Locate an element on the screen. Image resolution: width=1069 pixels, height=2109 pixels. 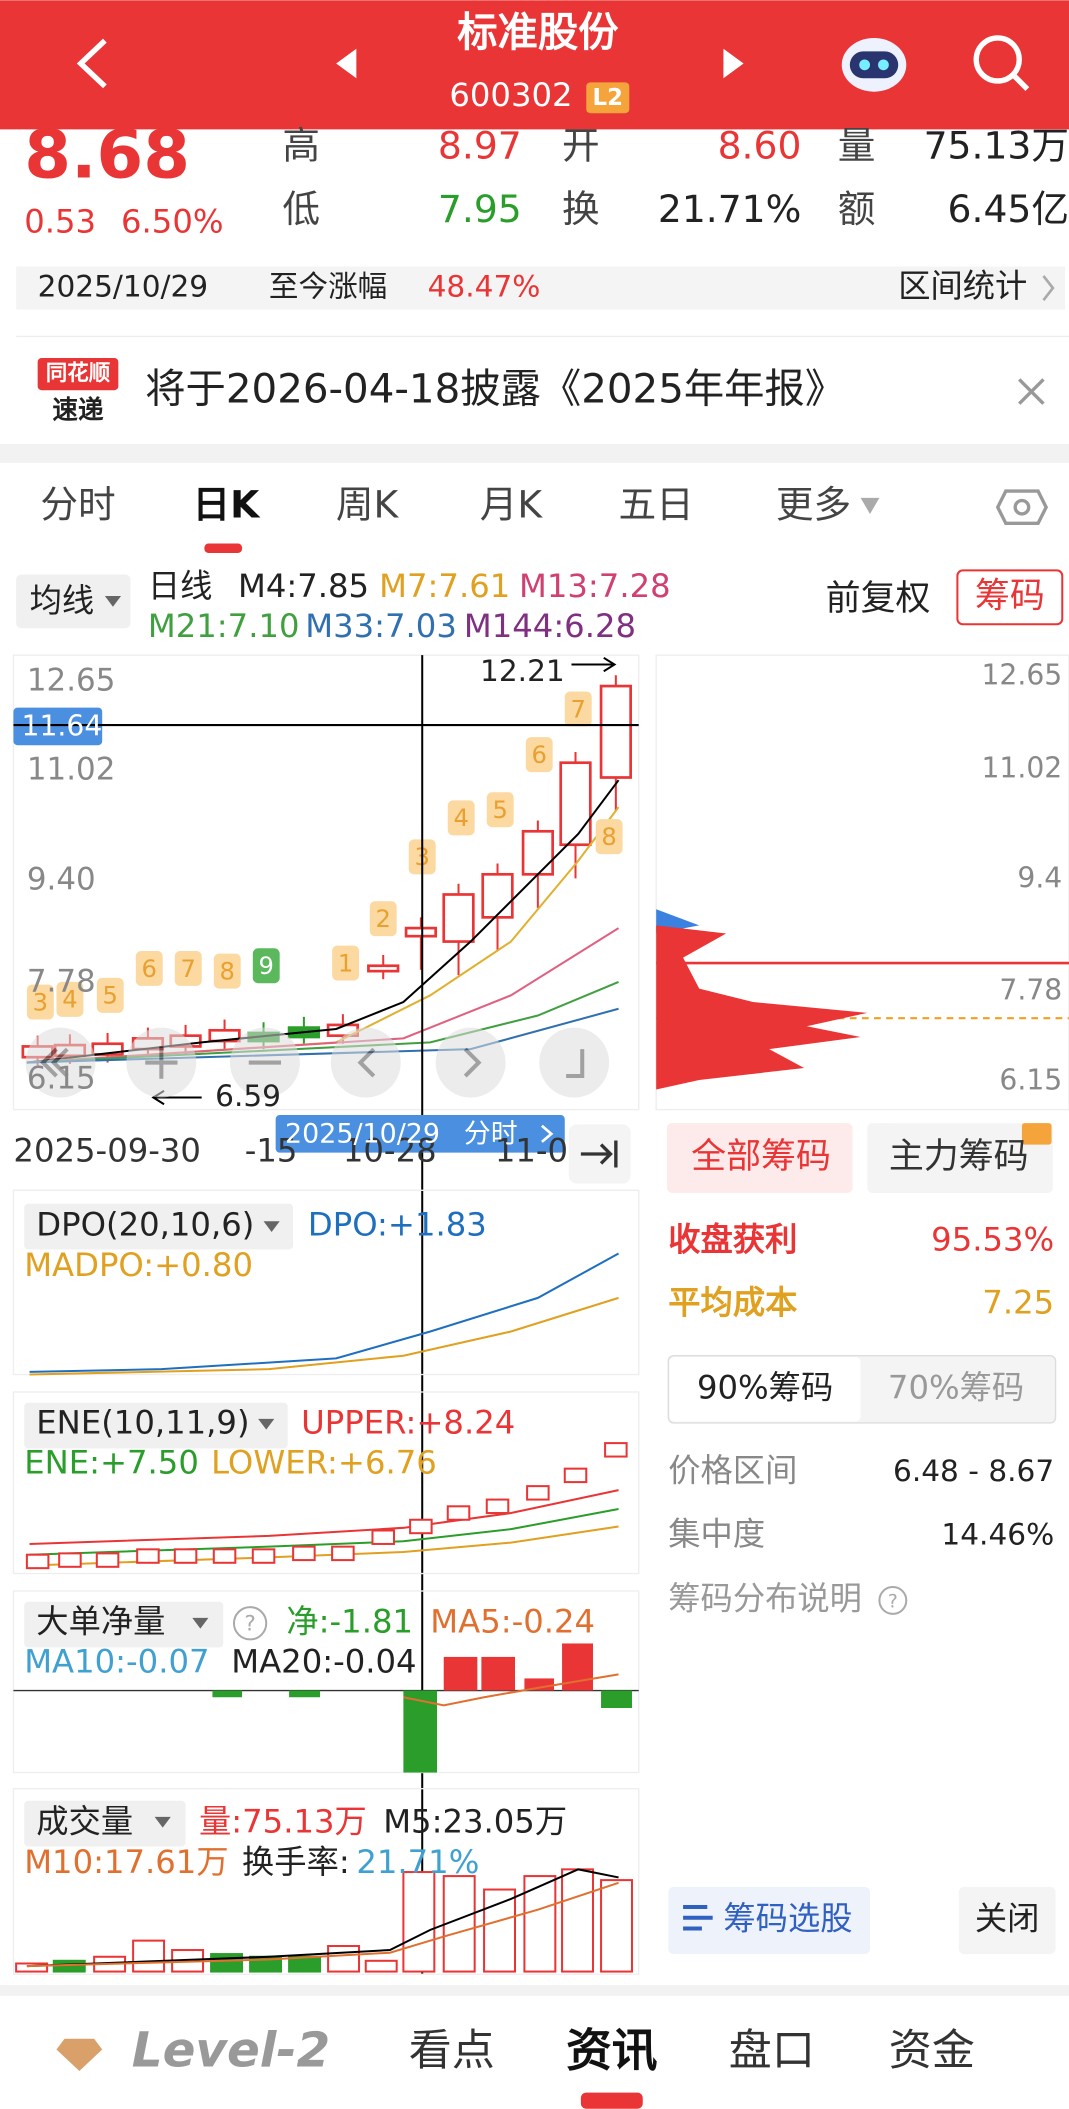
pct-tab-active is located at coordinates (765, 1389).